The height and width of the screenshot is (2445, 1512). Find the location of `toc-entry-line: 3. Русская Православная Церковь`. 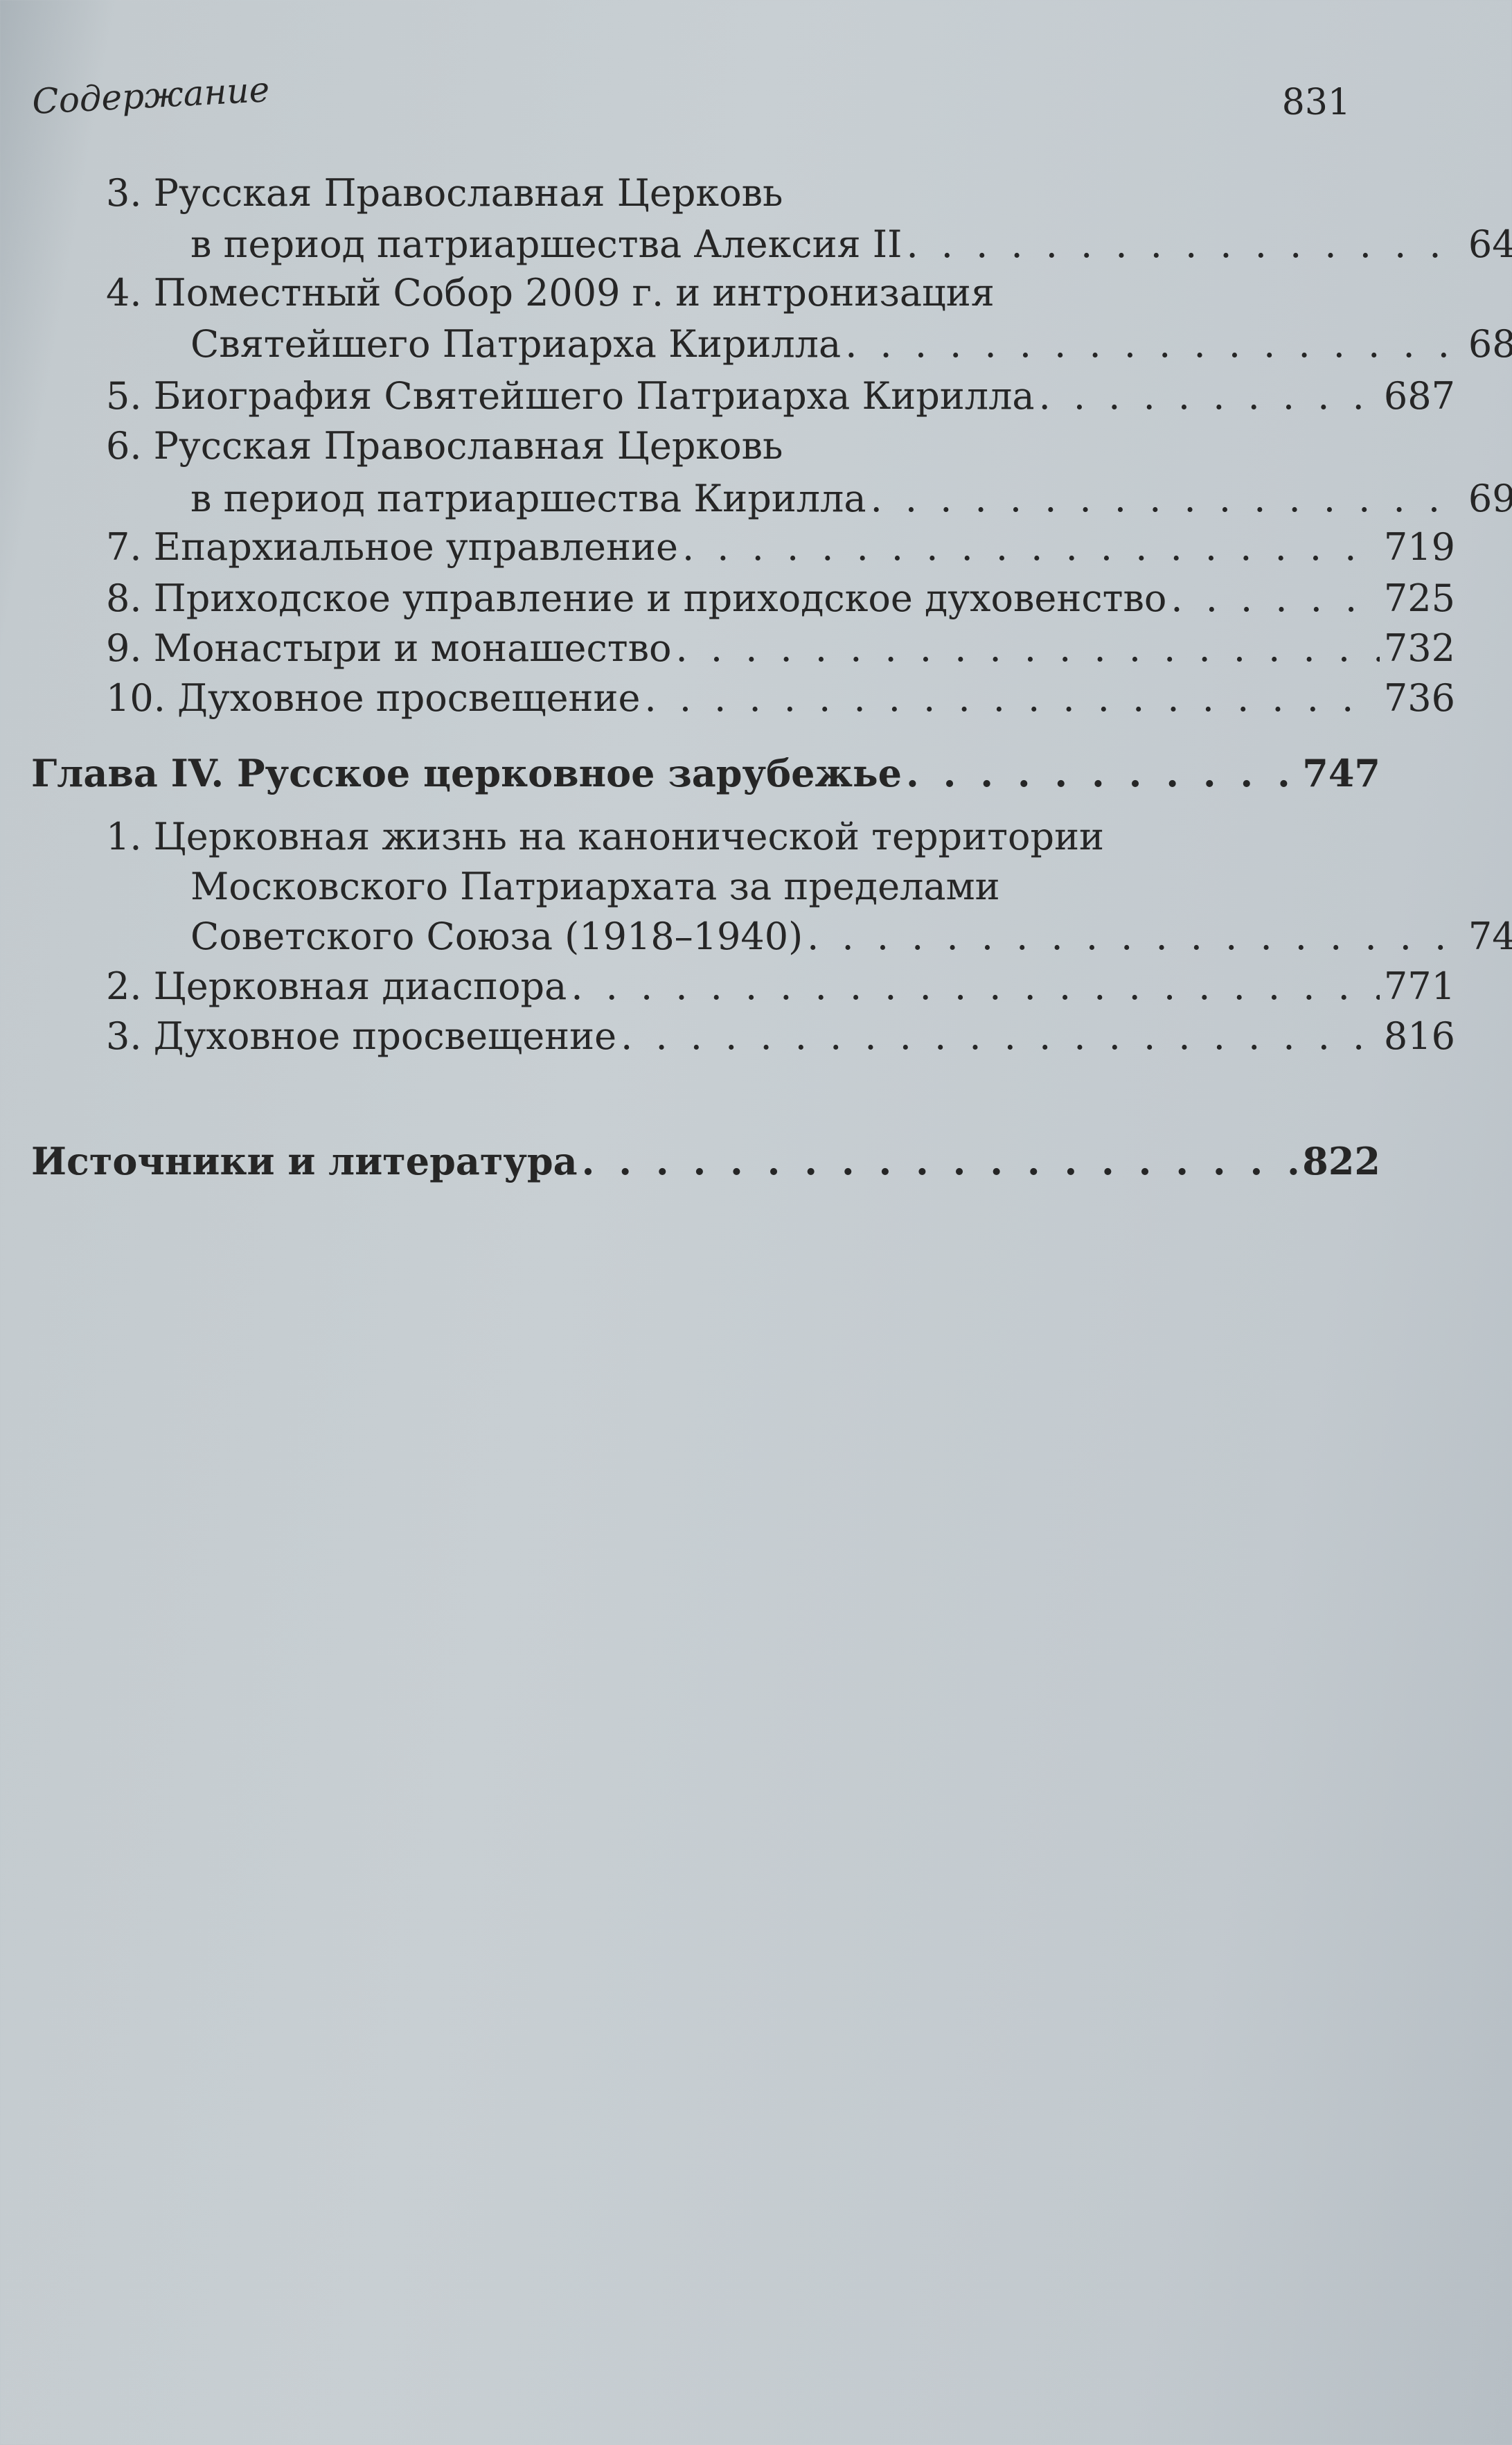

toc-entry-line: 3. Русская Православная Церковь is located at coordinates (728, 193).